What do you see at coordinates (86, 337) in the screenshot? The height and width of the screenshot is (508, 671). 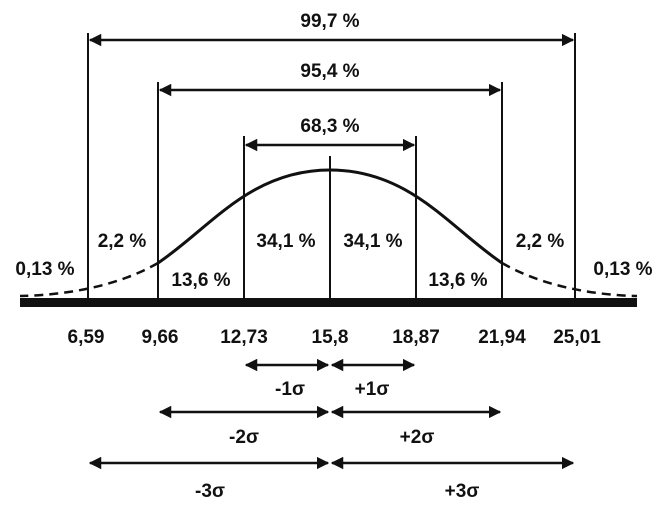 I see `axis-label: 6,59` at bounding box center [86, 337].